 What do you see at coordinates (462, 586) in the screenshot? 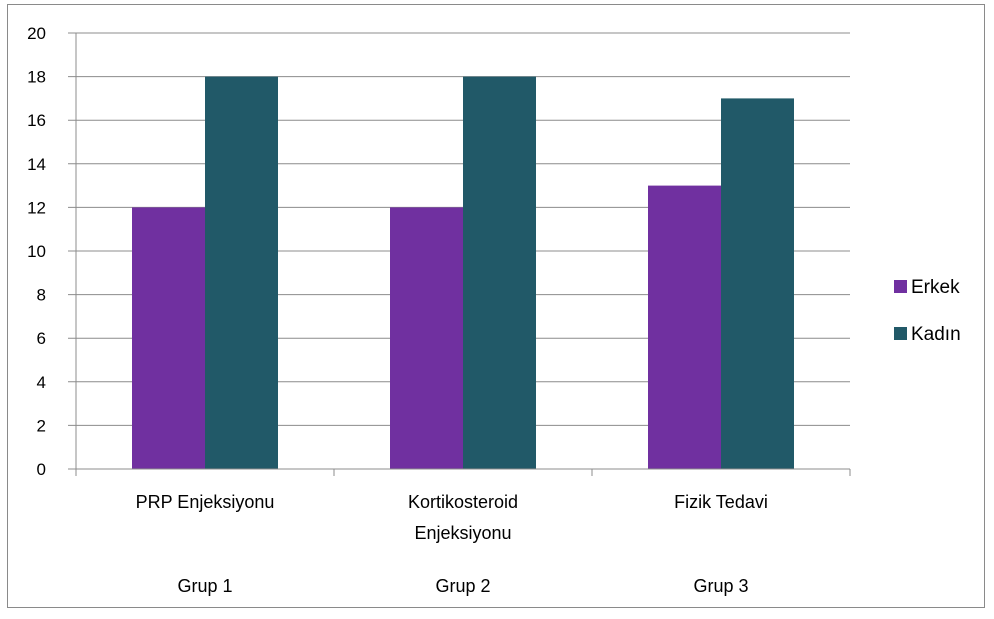
I see `x-group-label: Grup 2` at bounding box center [462, 586].